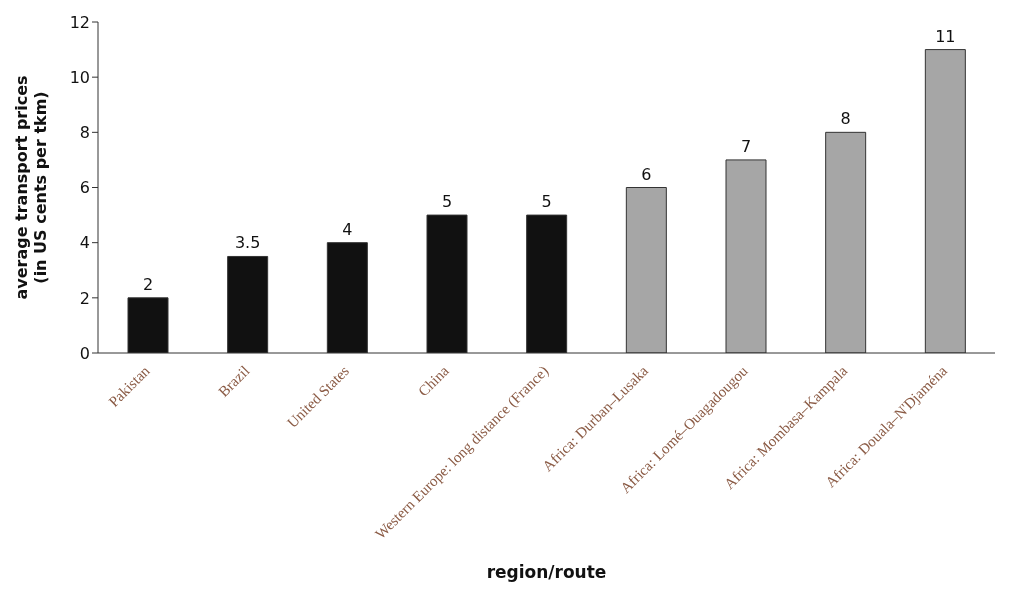 The width and height of the screenshot is (1013, 606). Describe the element at coordinates (845, 119) in the screenshot. I see `data-label: 8` at that location.